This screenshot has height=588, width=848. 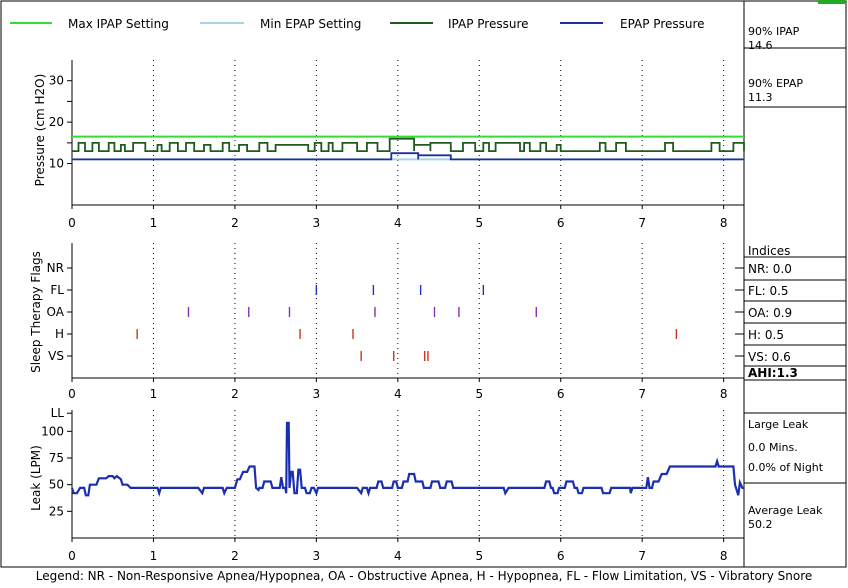 I want to click on index-fl: FL: 0.5, so click(x=768, y=291).